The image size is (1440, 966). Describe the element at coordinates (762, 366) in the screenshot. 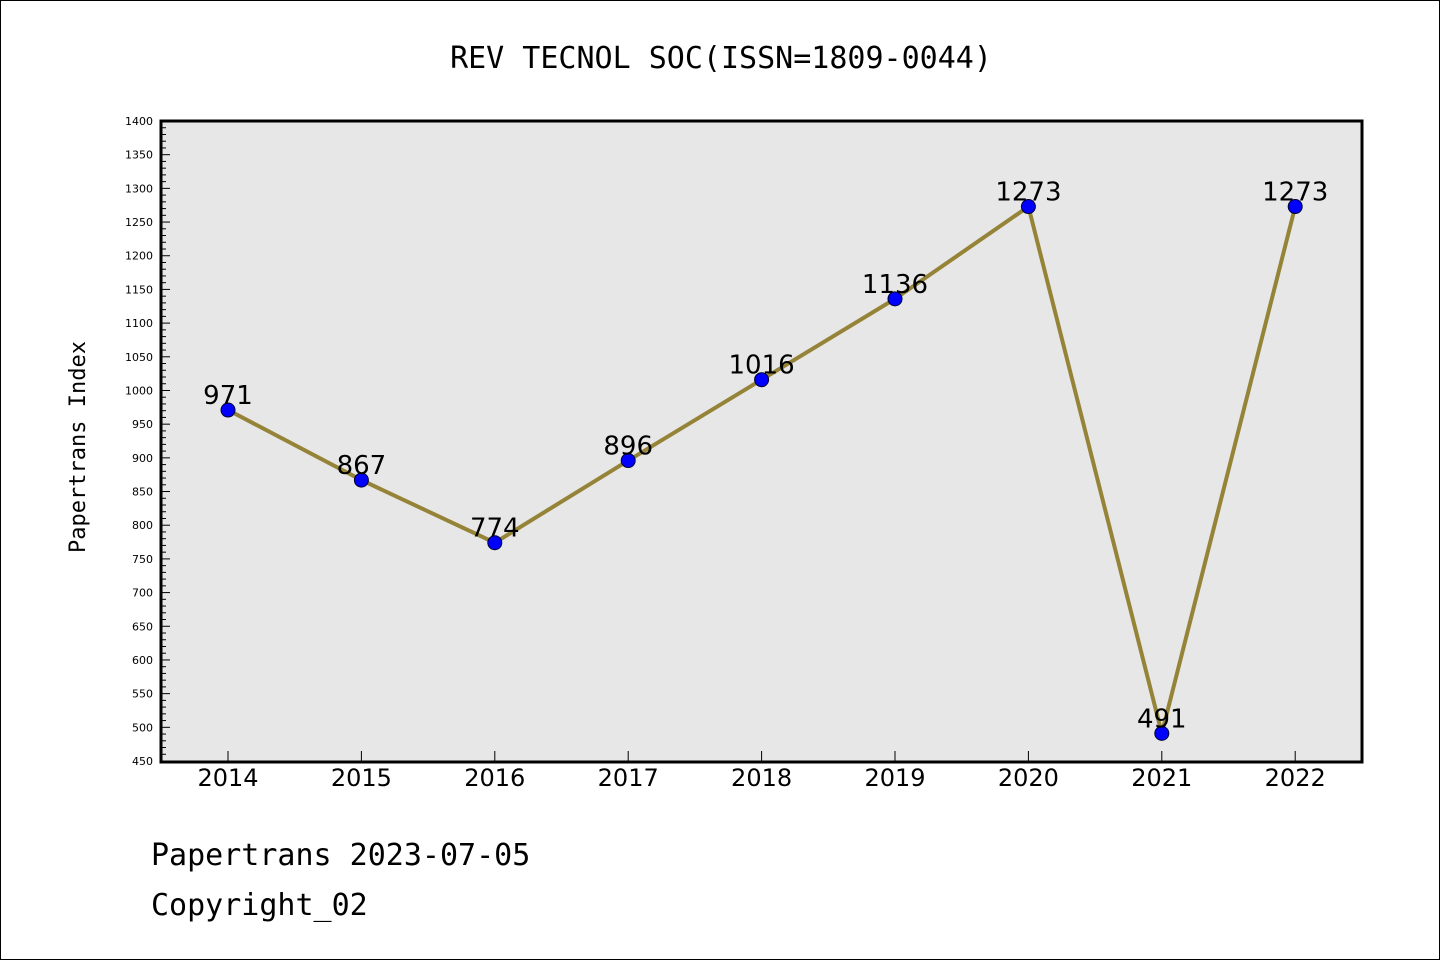

I see `data-label: 1016` at that location.